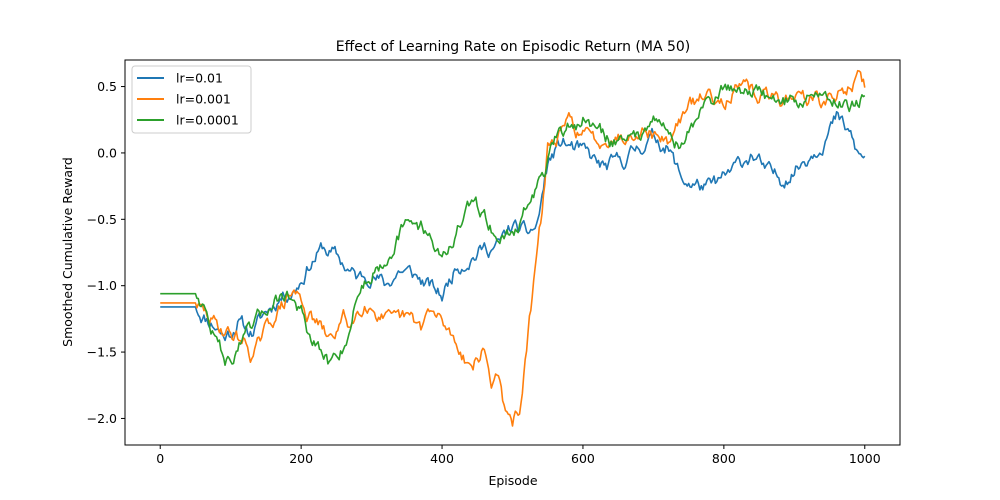 The width and height of the screenshot is (1000, 500). Describe the element at coordinates (203, 99) in the screenshot. I see `legend-entry: lr=0.001` at that location.